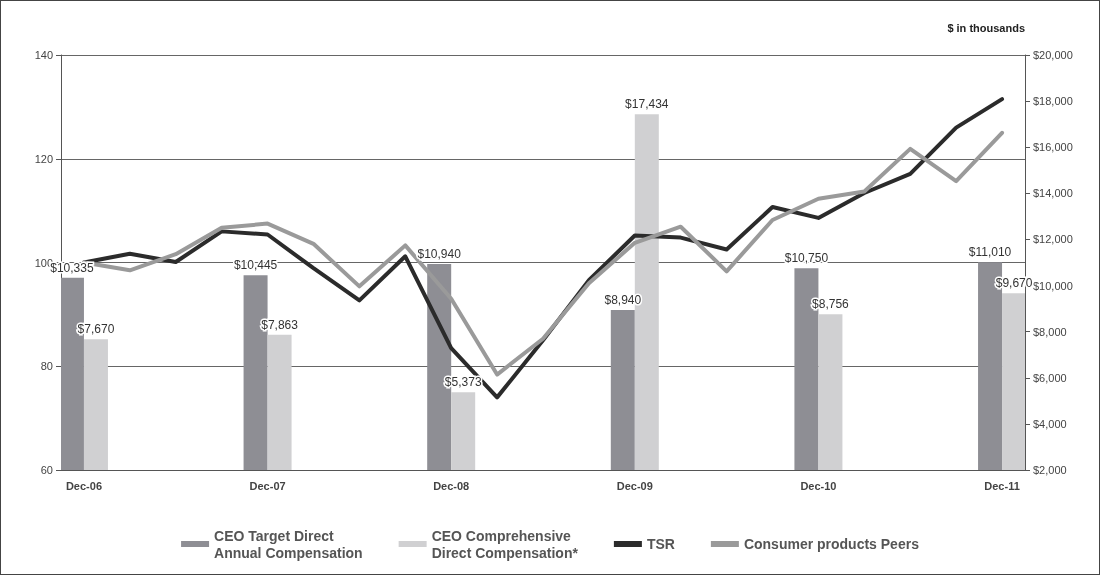 This screenshot has height=577, width=1102. Describe the element at coordinates (634, 485) in the screenshot. I see `x-tick-label: Dec-09` at that location.